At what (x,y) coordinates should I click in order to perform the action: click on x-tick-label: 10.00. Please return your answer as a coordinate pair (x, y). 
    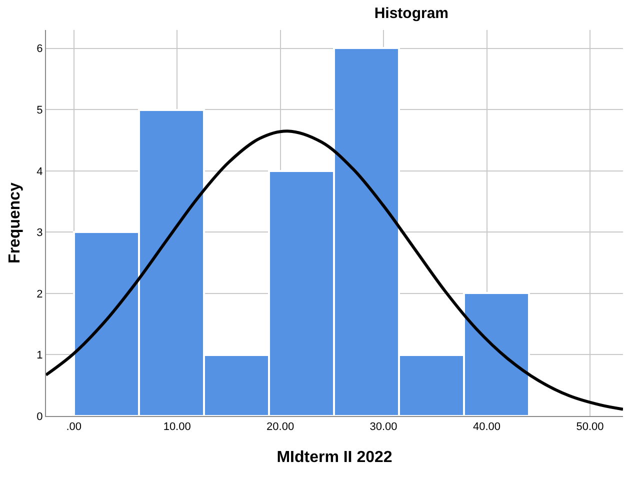
    Looking at the image, I should click on (177, 427).